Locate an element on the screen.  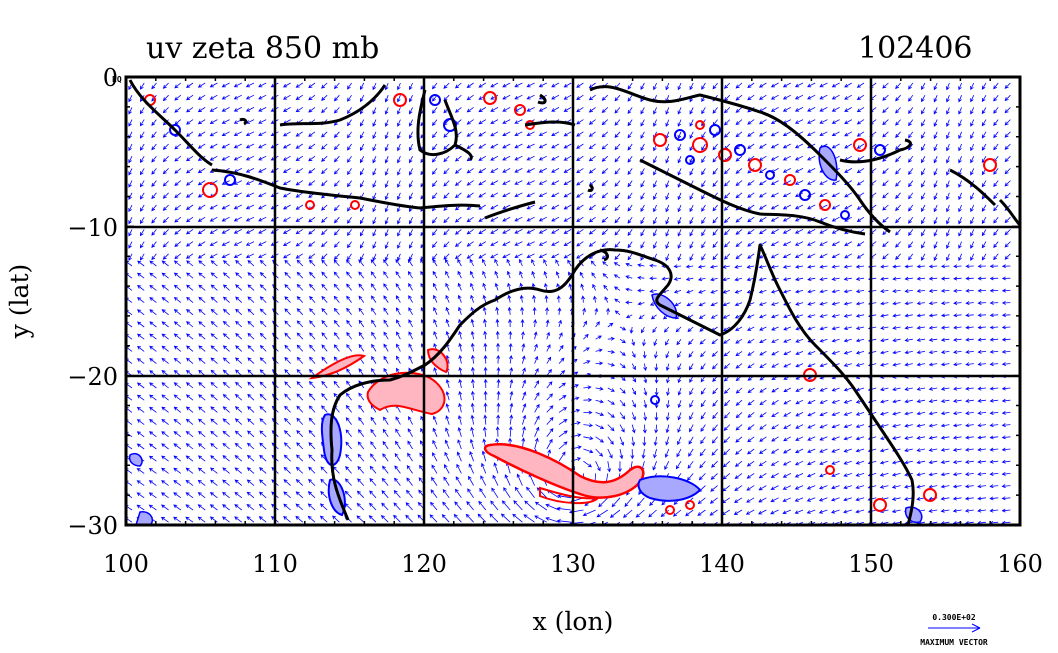
x-tick-label: 140 is located at coordinates (722, 564).